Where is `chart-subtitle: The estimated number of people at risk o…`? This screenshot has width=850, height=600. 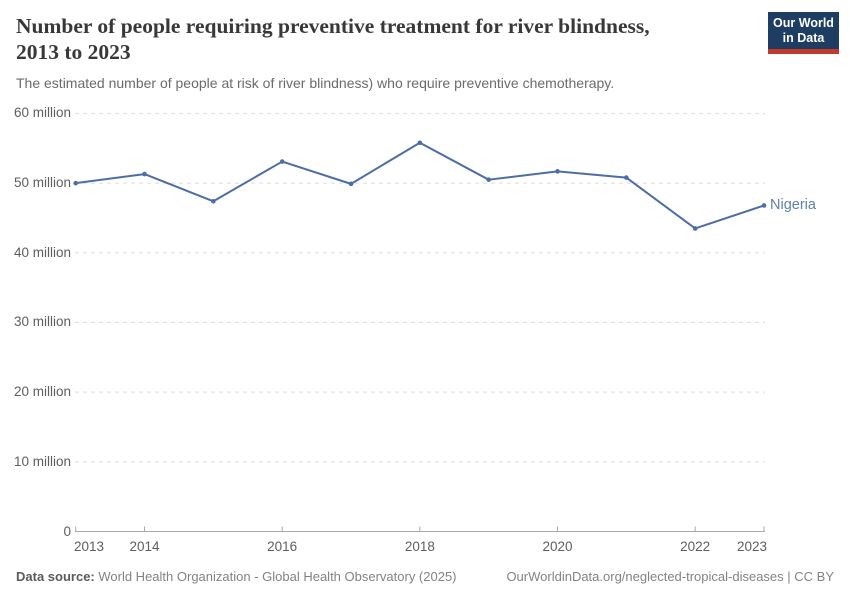
chart-subtitle: The estimated number of people at risk o… is located at coordinates (315, 83).